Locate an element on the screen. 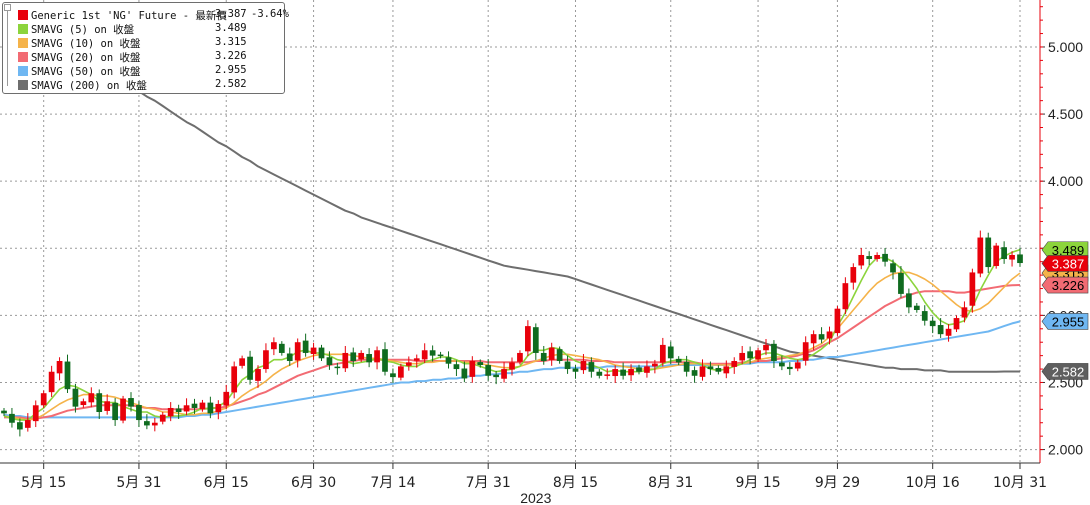 The width and height of the screenshot is (1090, 505). x-tick-label: 7月 14 is located at coordinates (392, 483).